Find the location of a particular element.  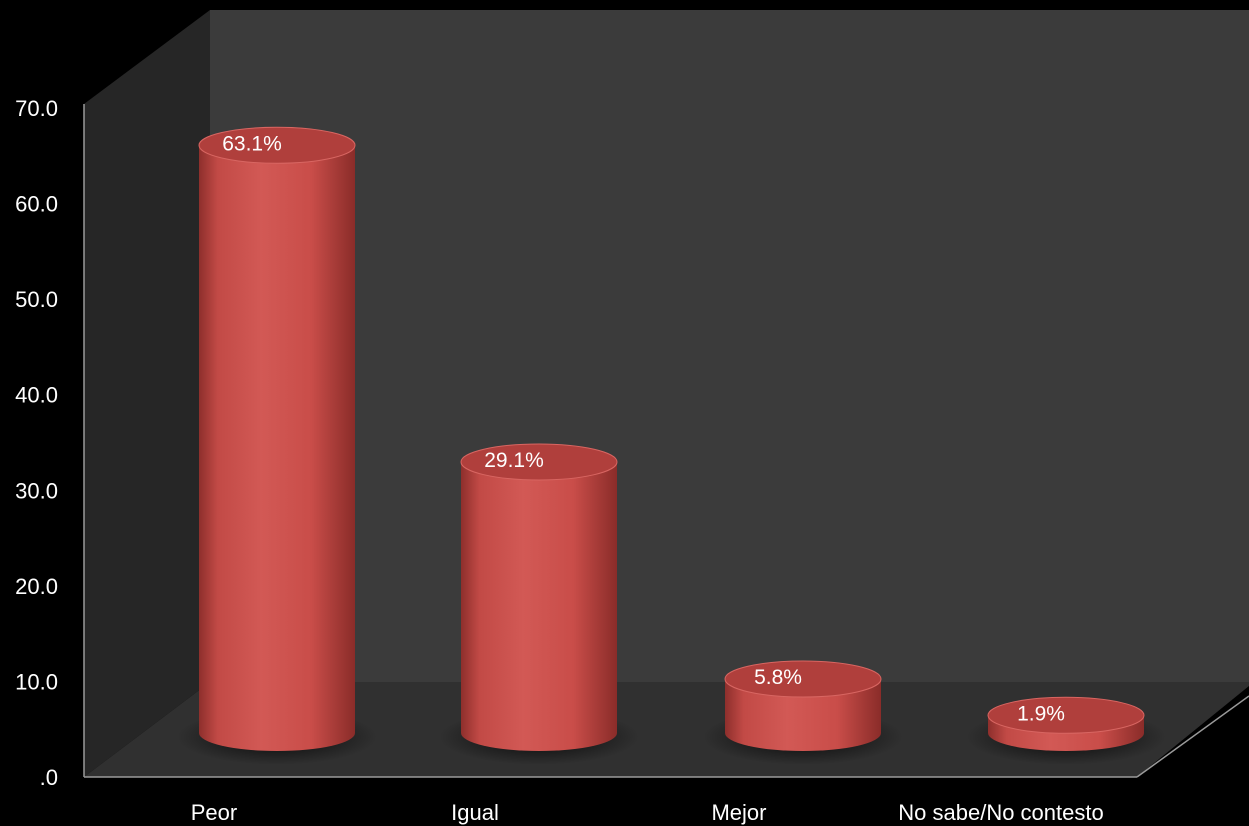

chart-floor is located at coordinates (666, 729).